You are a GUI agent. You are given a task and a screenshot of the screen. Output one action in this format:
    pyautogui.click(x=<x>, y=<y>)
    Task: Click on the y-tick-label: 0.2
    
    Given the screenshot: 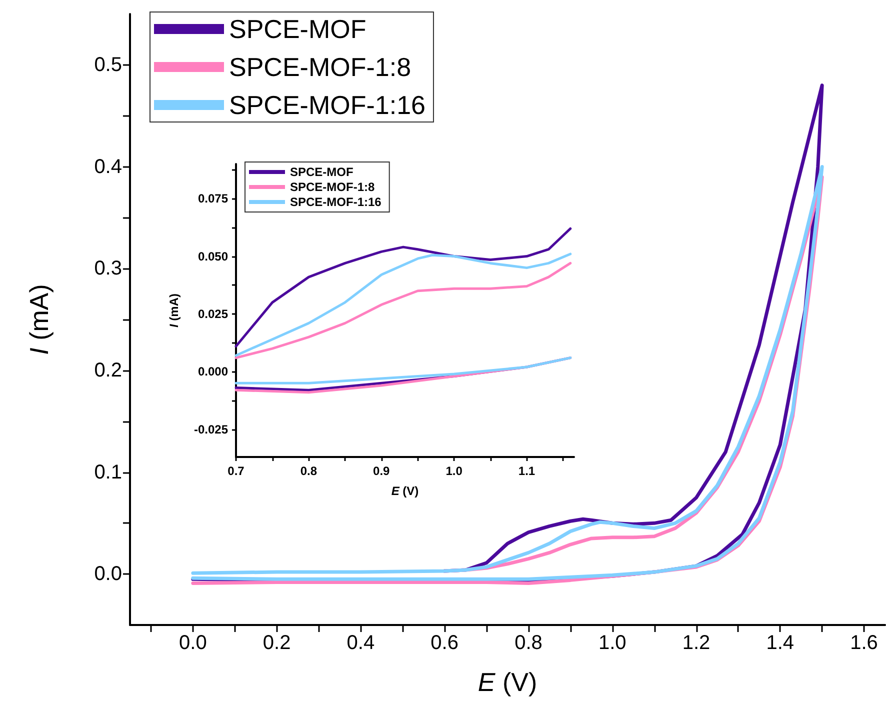 What is the action you would take?
    pyautogui.click(x=108, y=370)
    